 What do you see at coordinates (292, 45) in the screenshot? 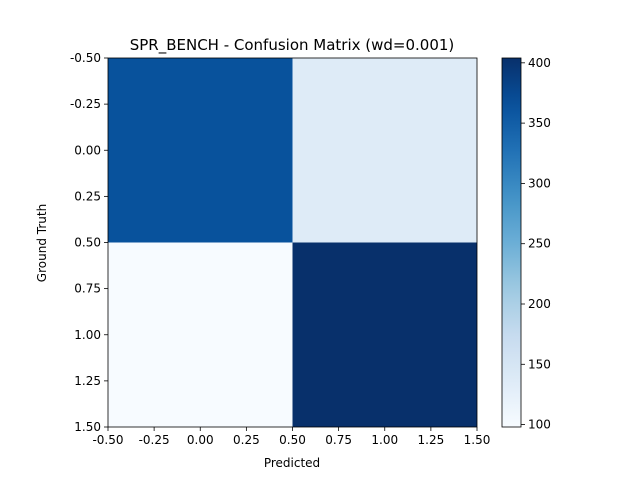
I see `chart-title: SPR_BENCH - Confusion Matrix (wd=0.001)` at bounding box center [292, 45].